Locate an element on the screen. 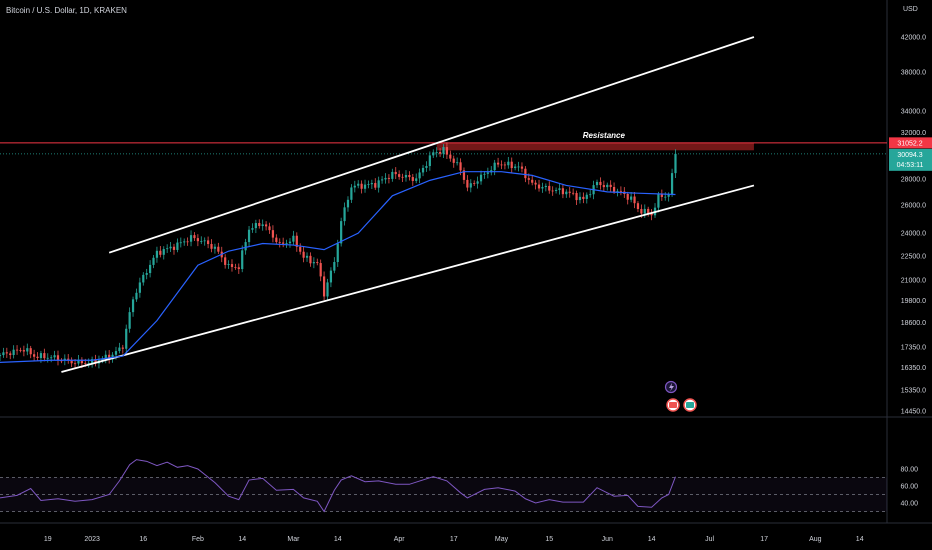 The image size is (932, 550). price-tick-label: 14450.0 is located at coordinates (913, 412).